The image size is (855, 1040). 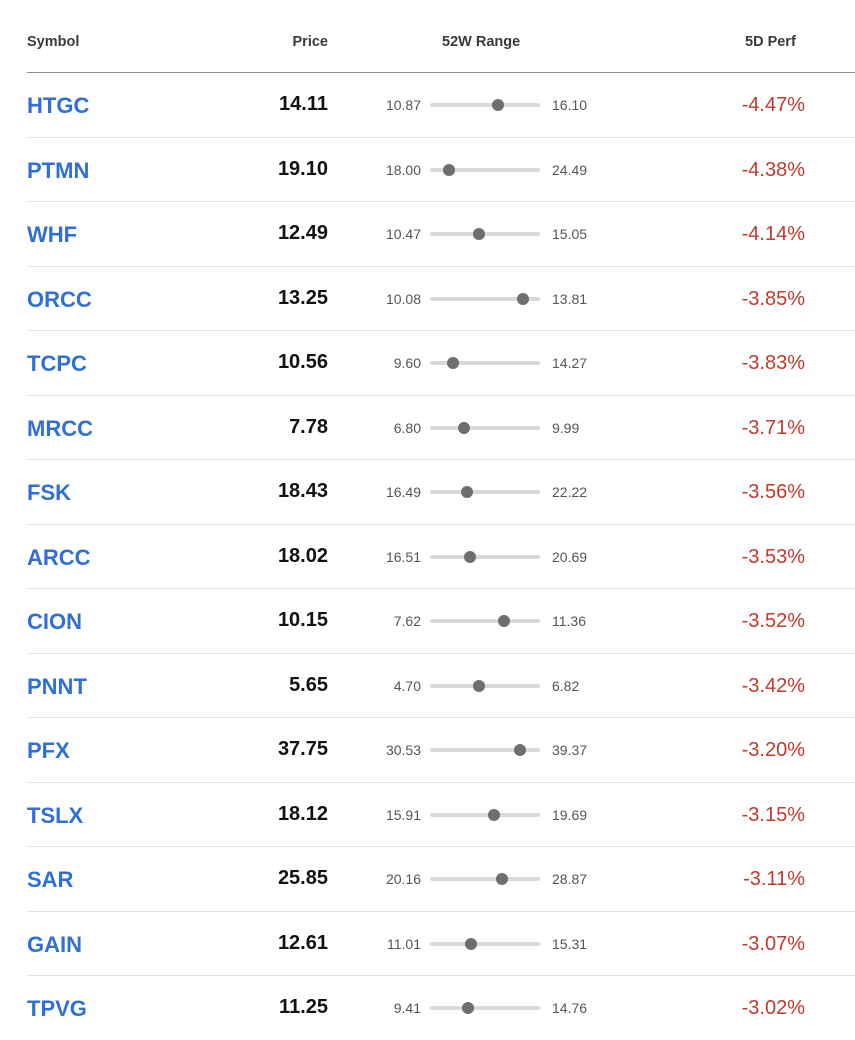 I want to click on table-row: ORCC 13.25 10.08 13.81 -3.85%, so click(x=441, y=299).